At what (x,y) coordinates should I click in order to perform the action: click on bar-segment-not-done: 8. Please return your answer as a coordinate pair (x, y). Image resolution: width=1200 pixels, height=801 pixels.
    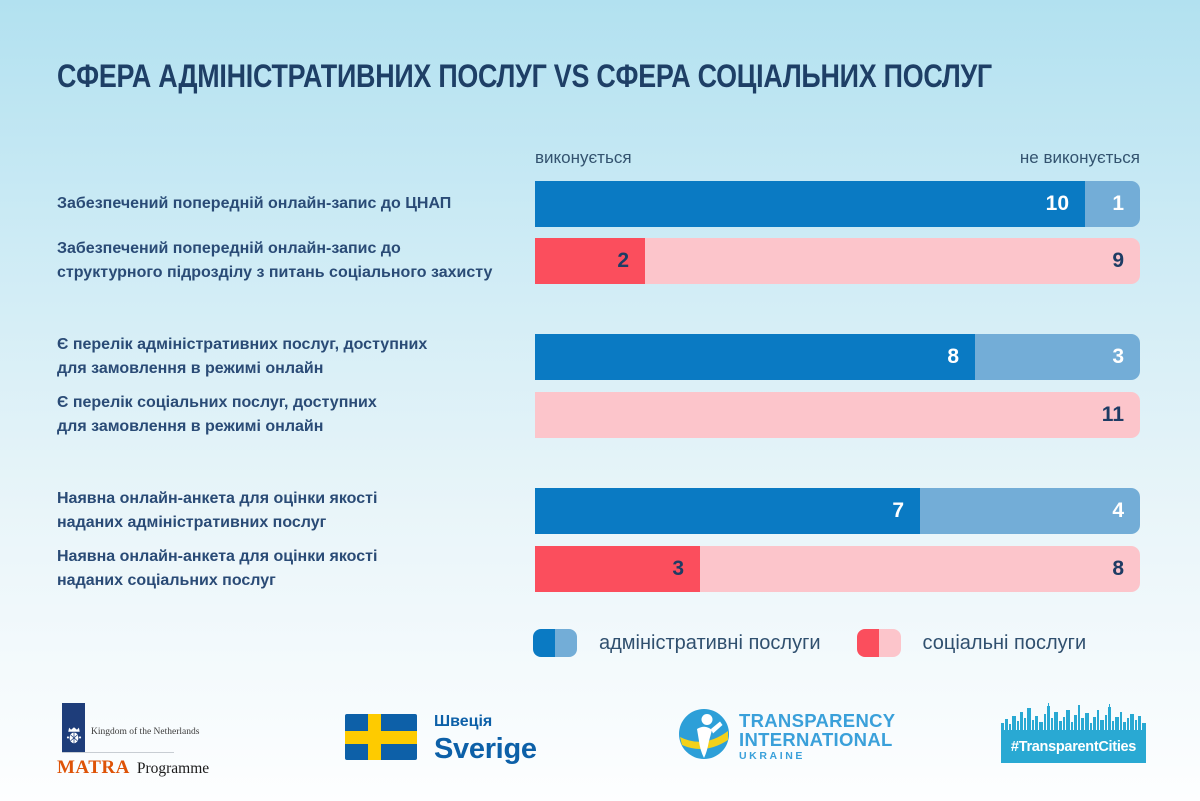
    Looking at the image, I should click on (920, 569).